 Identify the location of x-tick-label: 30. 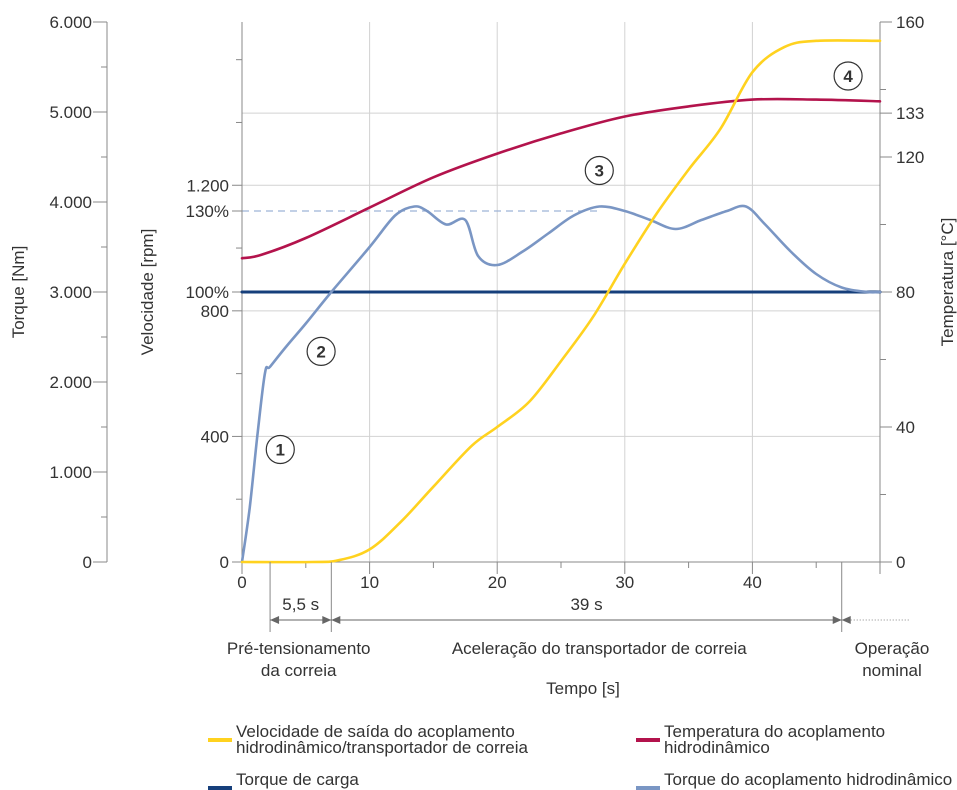
(624, 582).